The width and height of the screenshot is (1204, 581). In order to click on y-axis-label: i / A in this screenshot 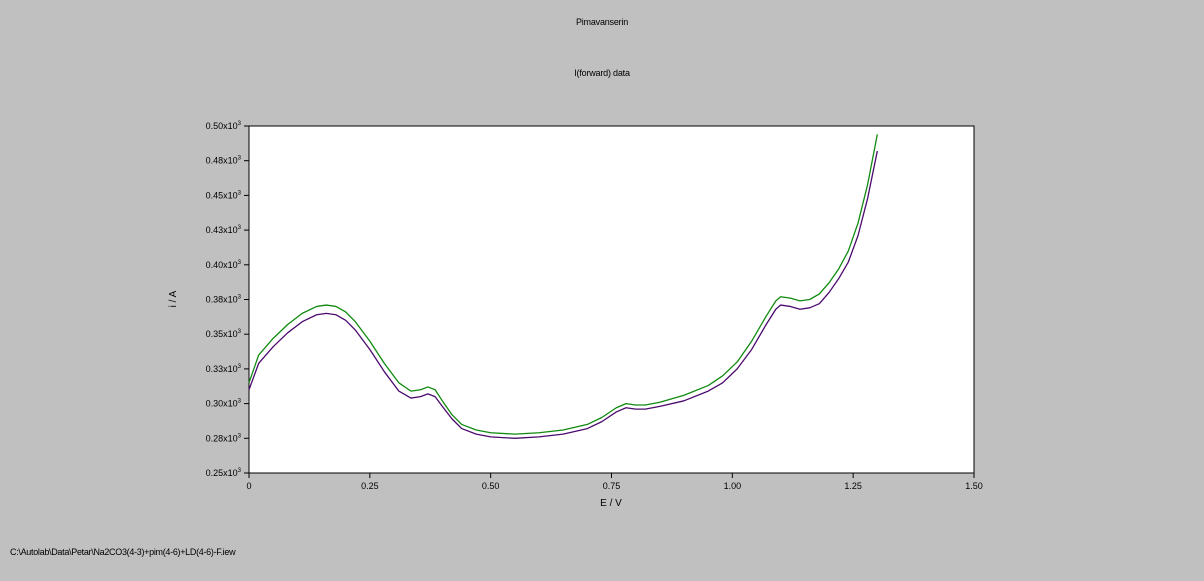, I will do `click(173, 298)`.